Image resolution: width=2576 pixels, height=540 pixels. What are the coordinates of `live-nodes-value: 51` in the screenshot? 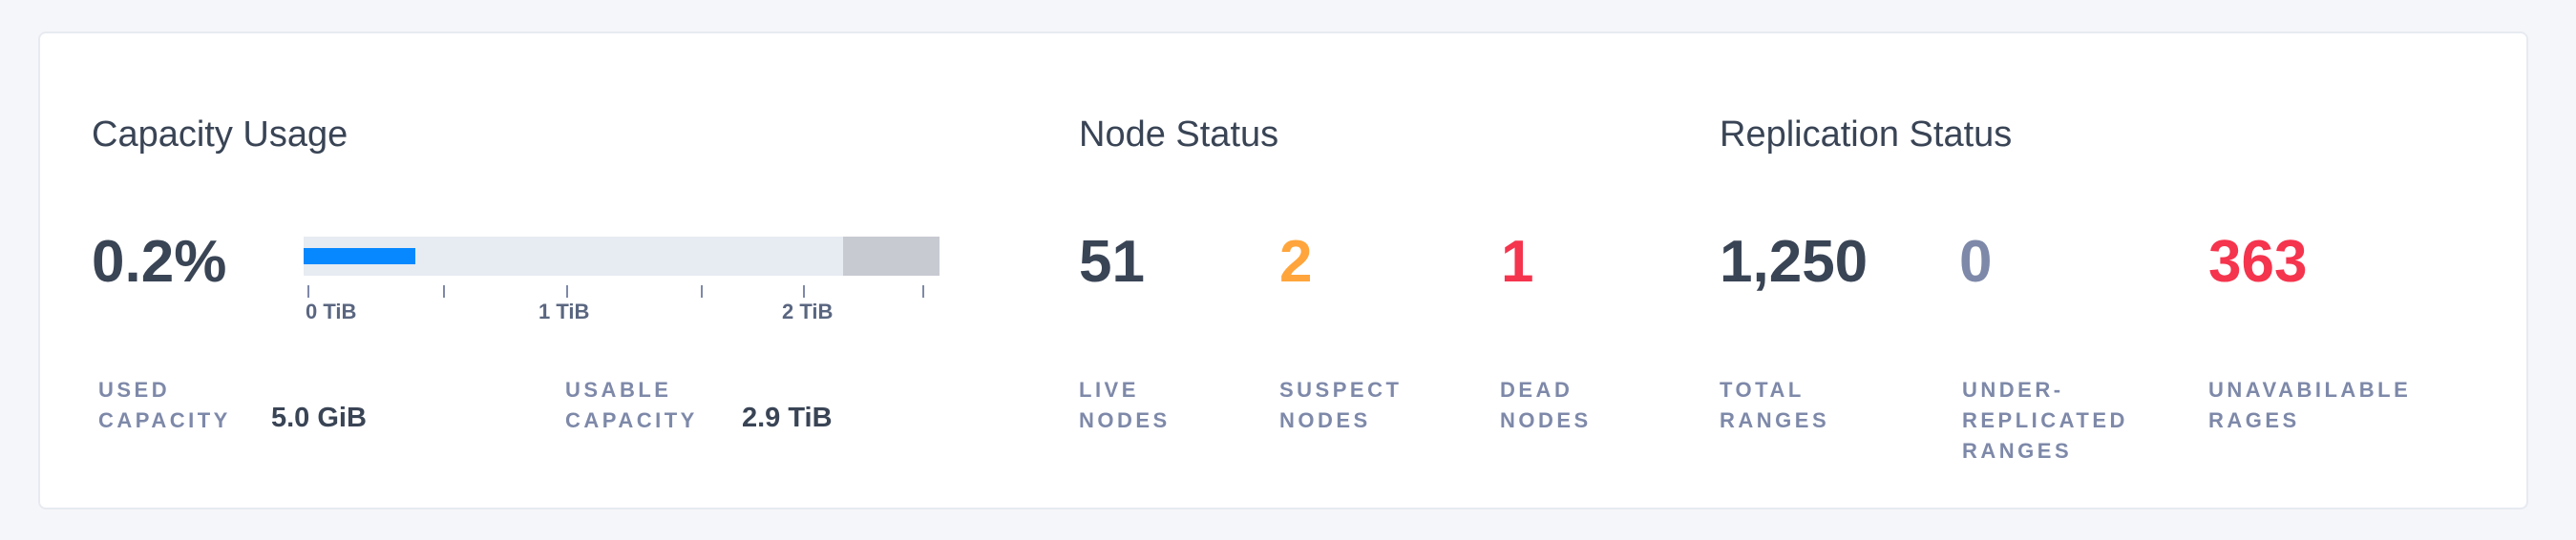 It's located at (1112, 262).